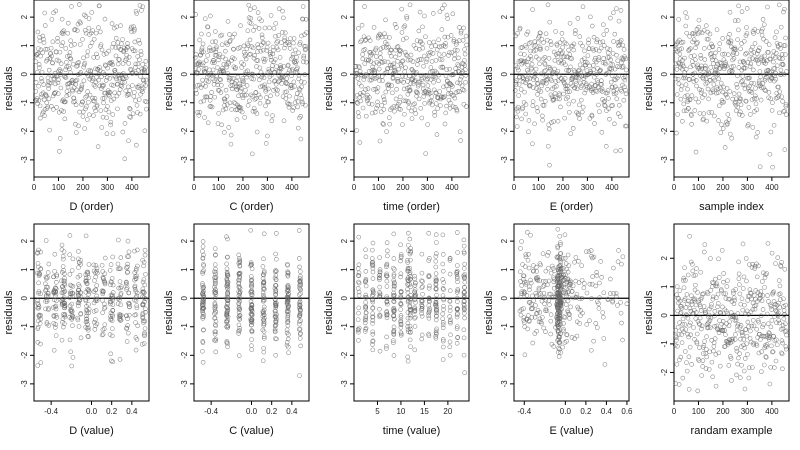 The width and height of the screenshot is (800, 450). Describe the element at coordinates (411, 431) in the screenshot. I see `x-axis-title: time (value)` at that location.